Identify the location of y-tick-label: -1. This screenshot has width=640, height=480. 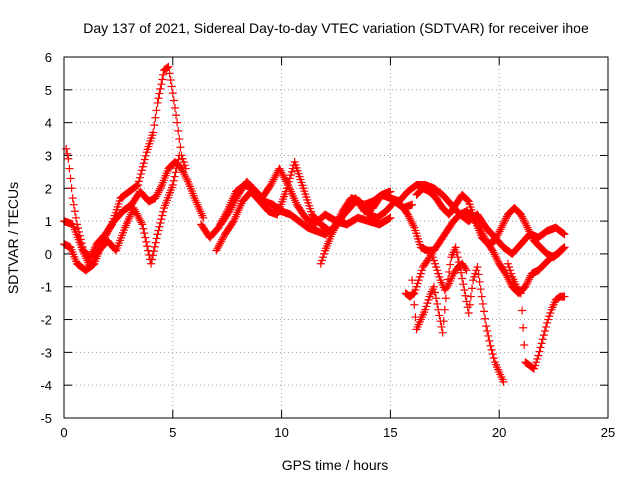
(46, 287).